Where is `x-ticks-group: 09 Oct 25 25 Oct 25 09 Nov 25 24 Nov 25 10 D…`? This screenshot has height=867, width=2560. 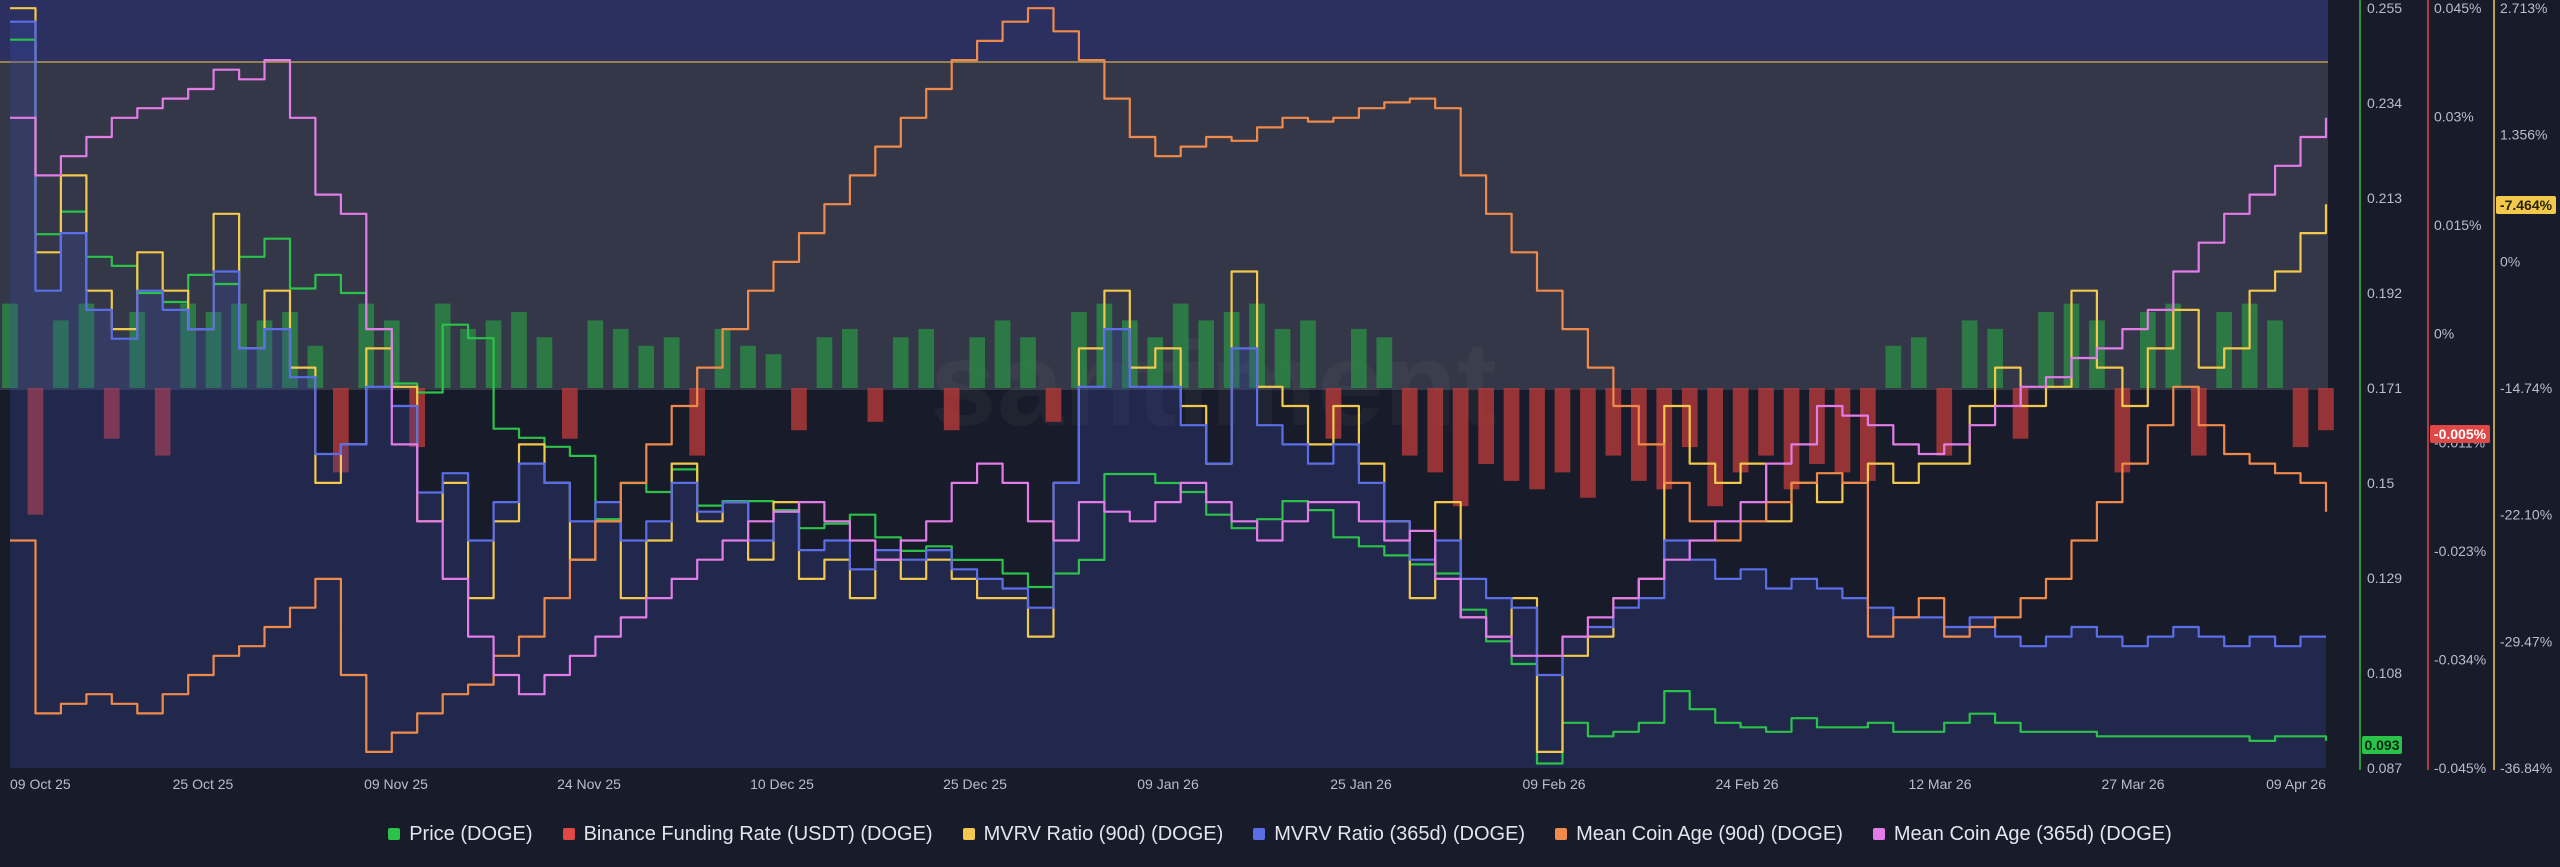 x-ticks-group: 09 Oct 25 25 Oct 25 09 Nov 25 24 Nov 25 10 D… is located at coordinates (1168, 784).